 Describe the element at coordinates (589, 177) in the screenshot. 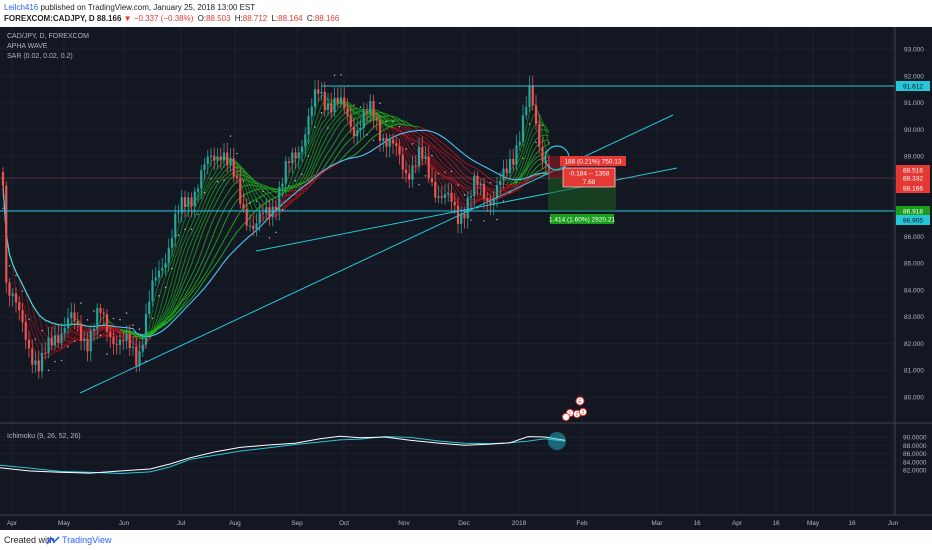

I see `ratio-label-box` at that location.